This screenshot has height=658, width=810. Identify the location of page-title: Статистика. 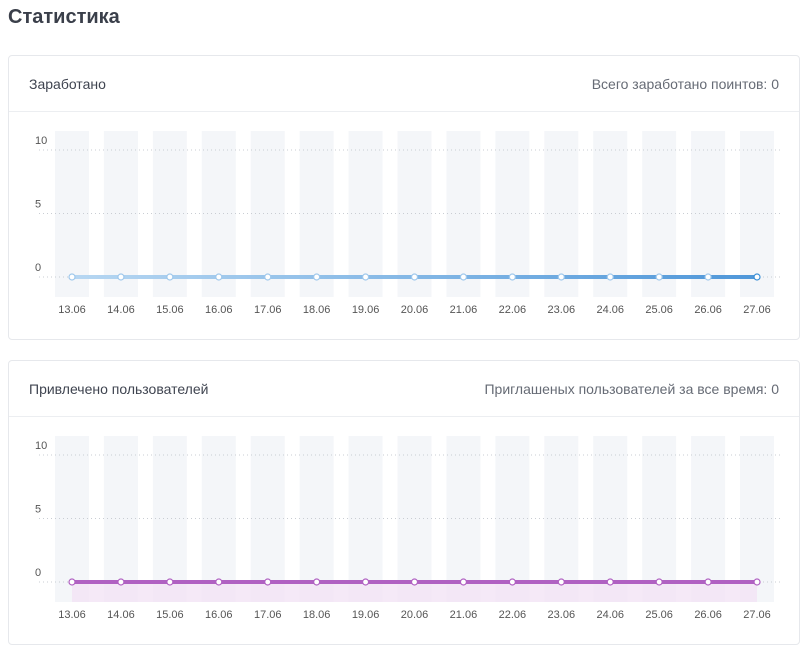
(64, 17).